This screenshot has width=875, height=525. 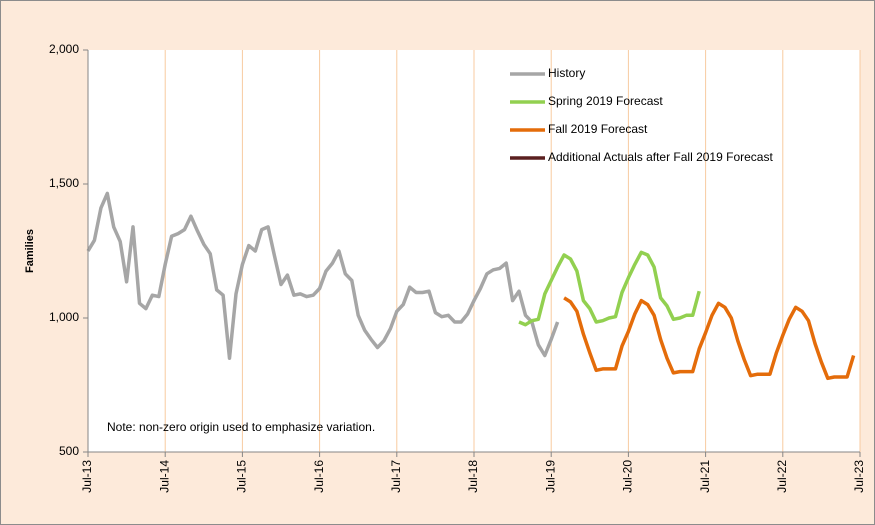 I want to click on y-tick-label: 500, so click(x=69, y=451).